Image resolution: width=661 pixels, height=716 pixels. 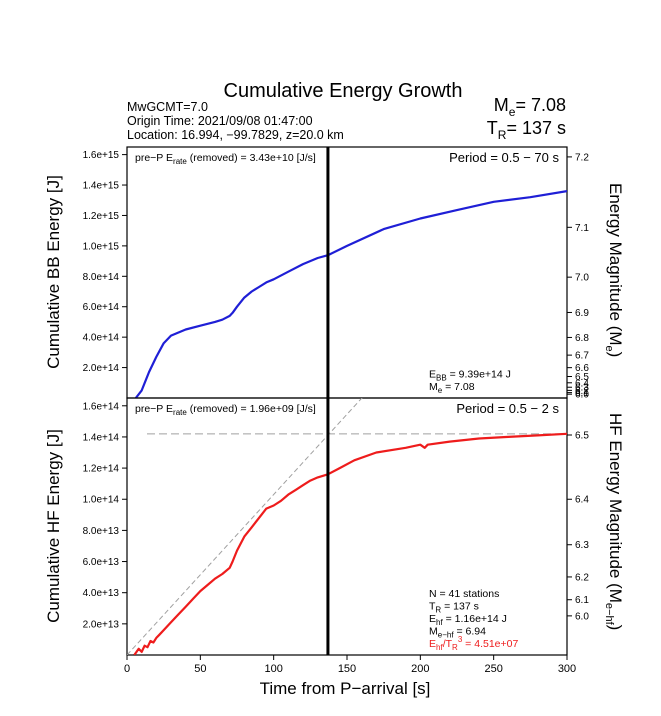 What do you see at coordinates (452, 388) in the screenshot?
I see `stat-annotation: Me = 7.08` at bounding box center [452, 388].